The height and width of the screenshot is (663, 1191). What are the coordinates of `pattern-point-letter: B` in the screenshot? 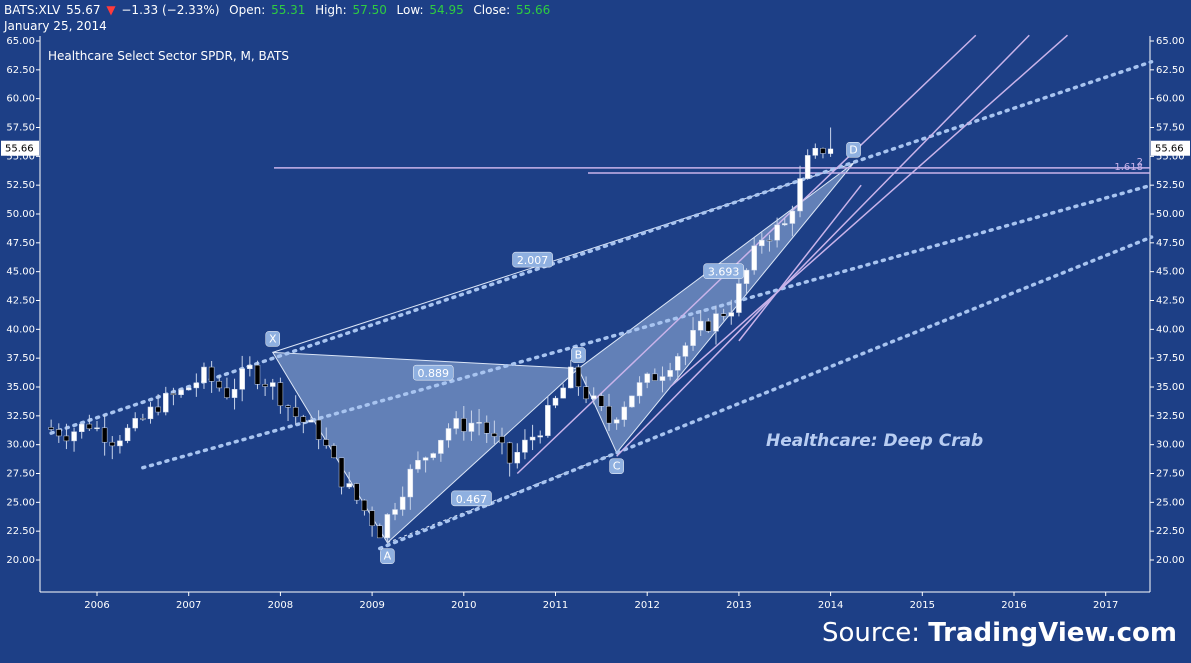 It's located at (579, 355).